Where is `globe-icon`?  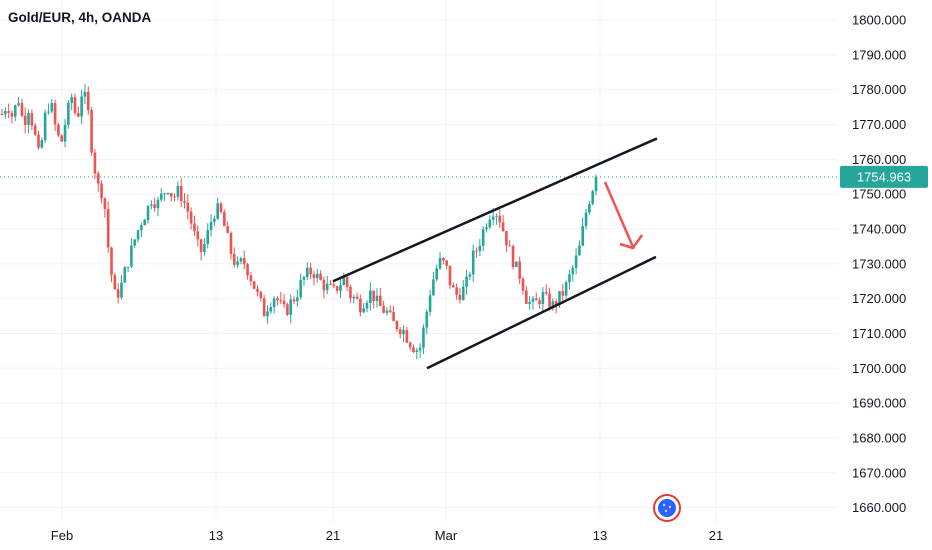 globe-icon is located at coordinates (667, 508).